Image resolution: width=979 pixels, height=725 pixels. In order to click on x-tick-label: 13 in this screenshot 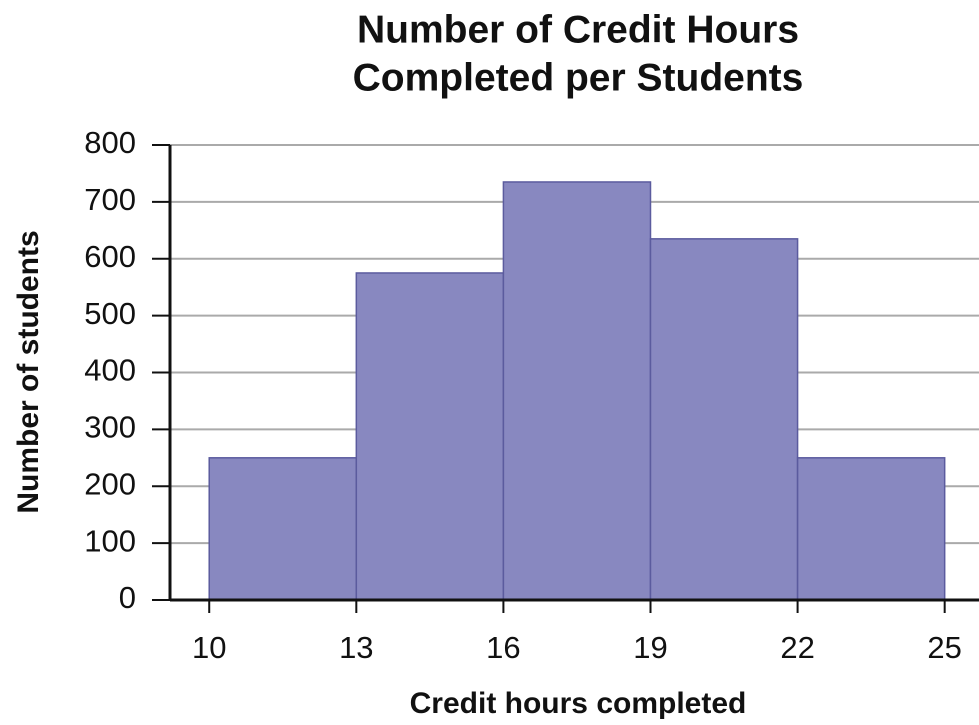, I will do `click(356, 647)`.